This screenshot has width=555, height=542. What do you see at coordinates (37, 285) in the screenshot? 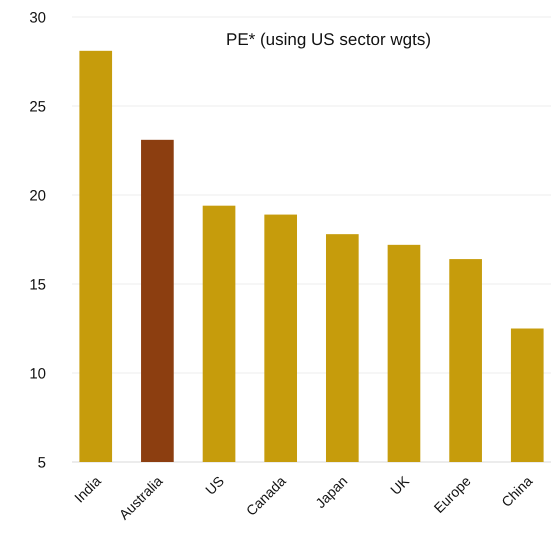
I see `y-tick-label: 15` at bounding box center [37, 285].